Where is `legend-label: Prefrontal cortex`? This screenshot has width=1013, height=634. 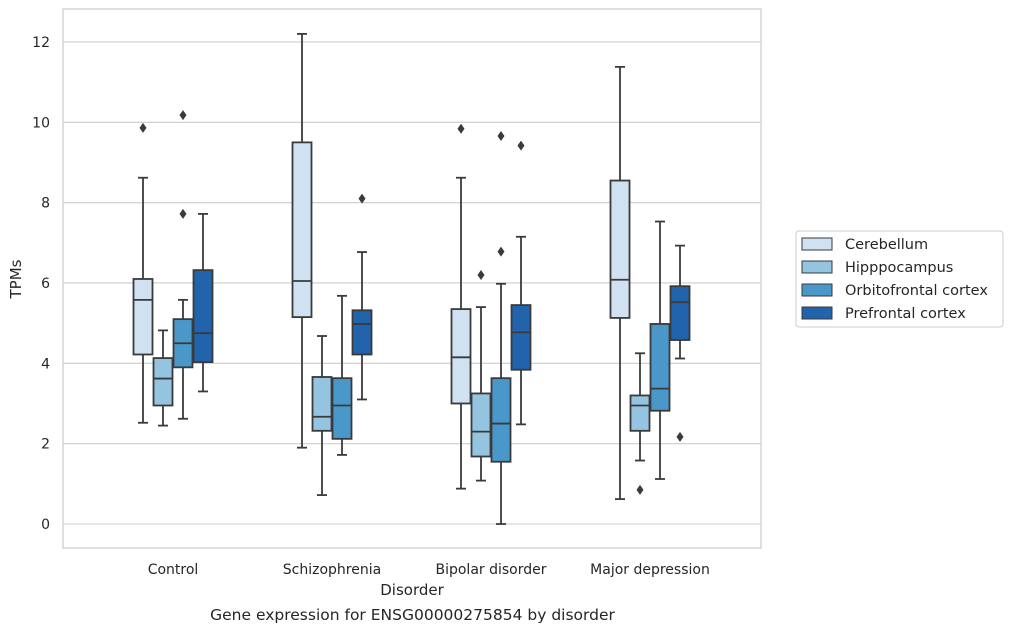
legend-label: Prefrontal cortex is located at coordinates (905, 314).